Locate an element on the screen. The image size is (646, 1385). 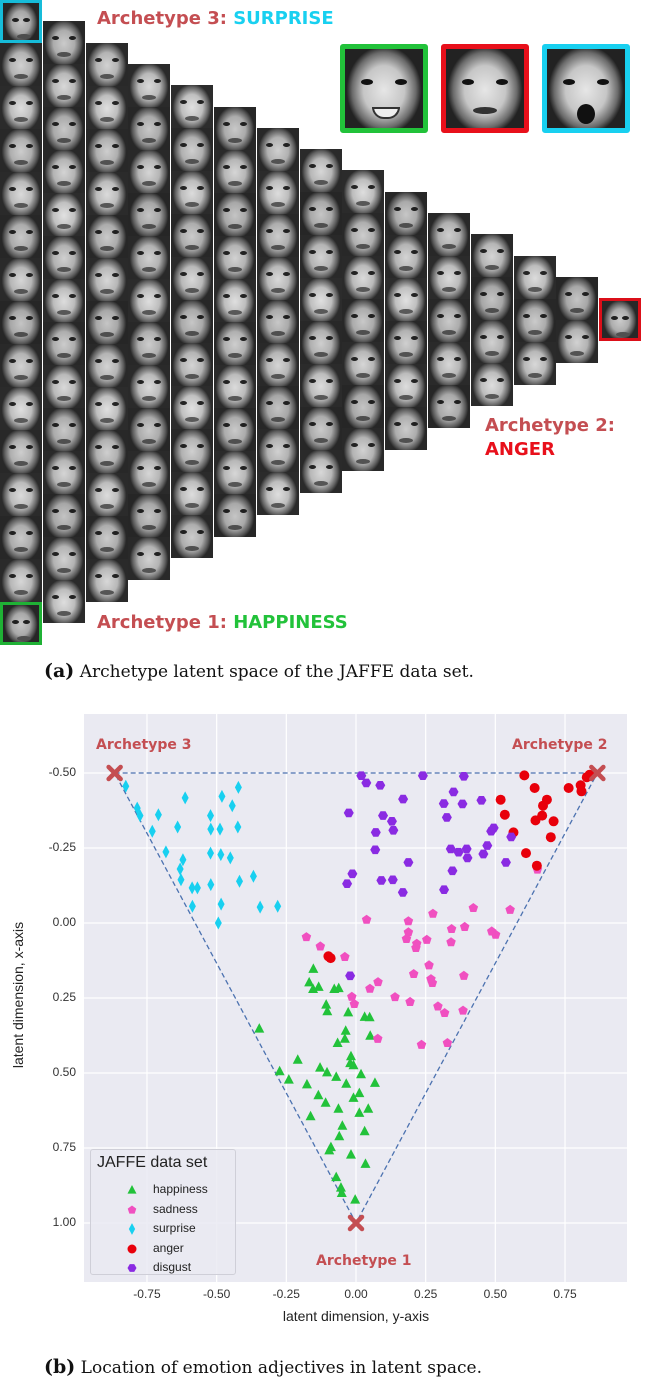
legend-label: sadness is located at coordinates (175, 1208).